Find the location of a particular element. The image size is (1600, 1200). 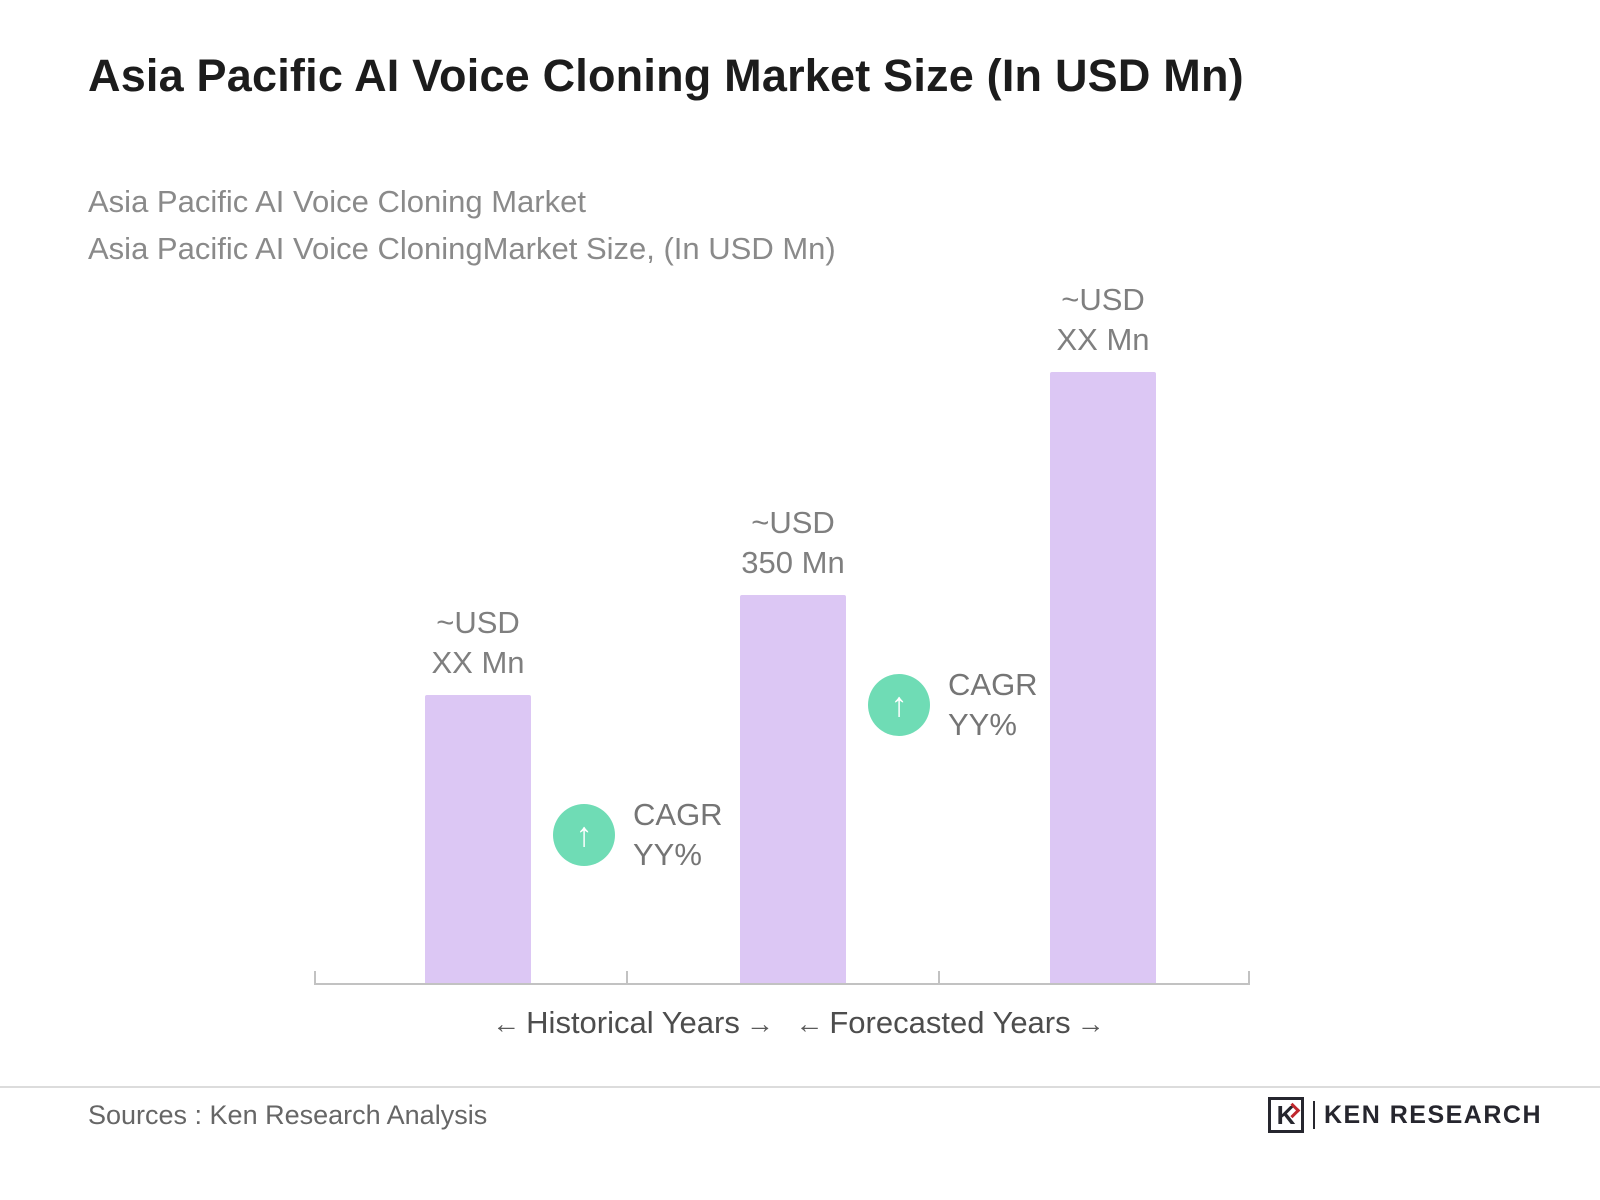

cagr-annotation-2: ↑ CAGR YY% is located at coordinates (953, 705).